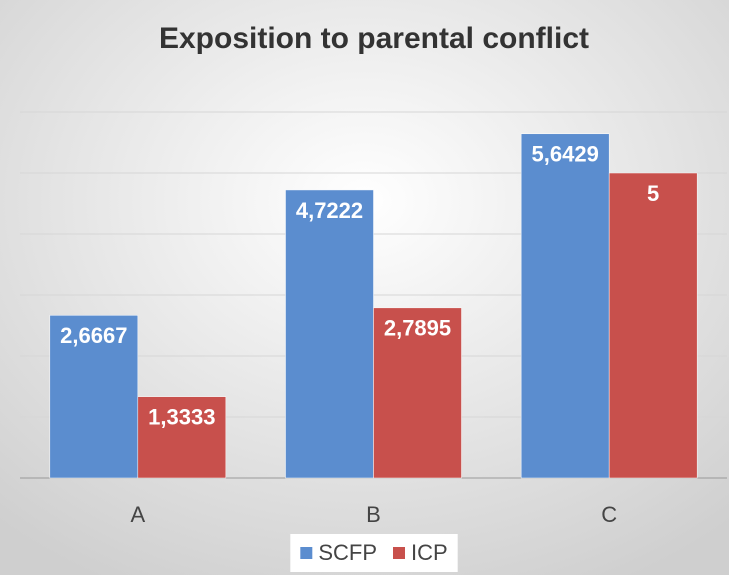 The width and height of the screenshot is (729, 580). Describe the element at coordinates (329, 210) in the screenshot. I see `data-label: 4,7222` at that location.